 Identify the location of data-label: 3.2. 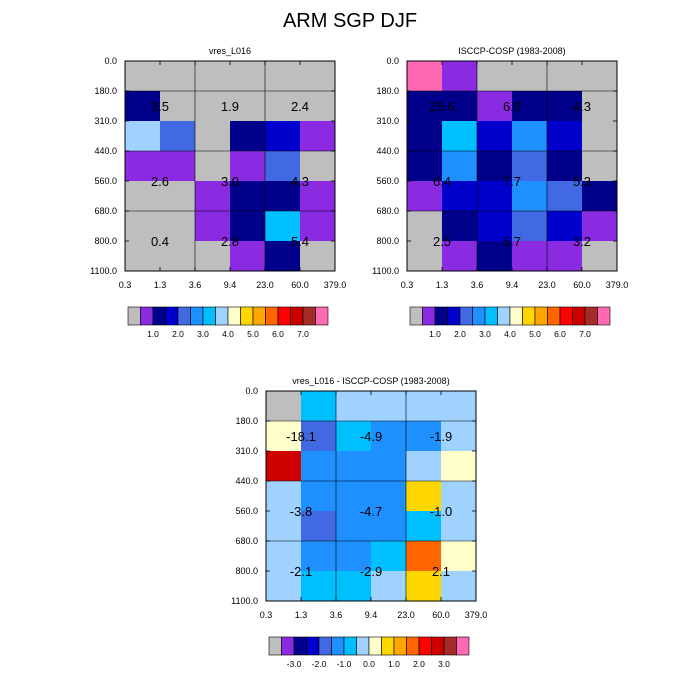
(582, 241).